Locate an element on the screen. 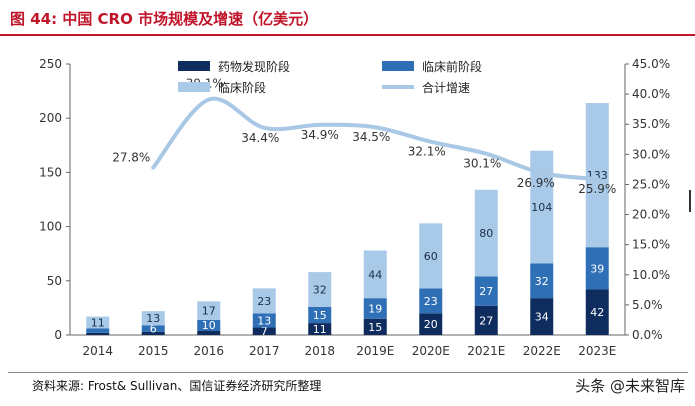  bar-value-label: 7 is located at coordinates (264, 331).